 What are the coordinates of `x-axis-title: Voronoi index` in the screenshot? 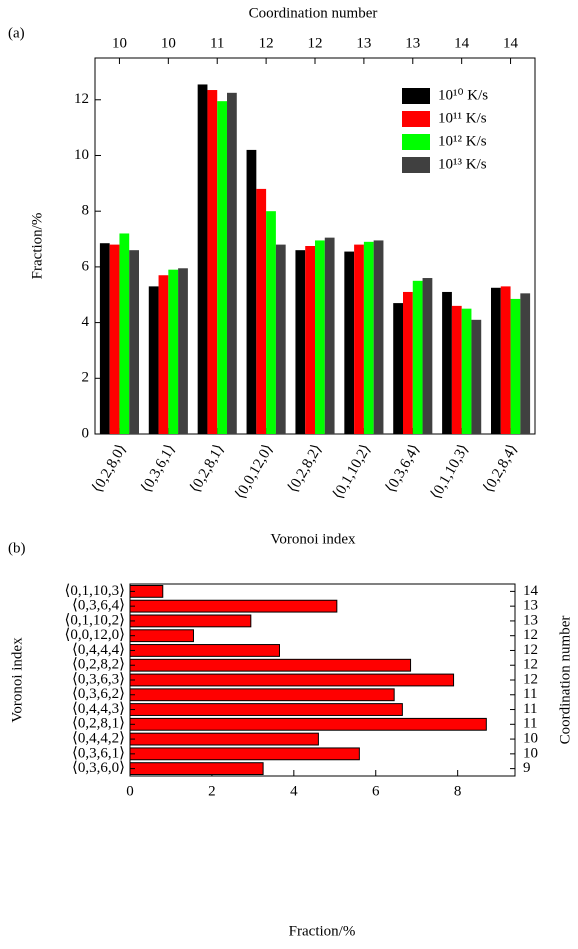 It's located at (313, 539).